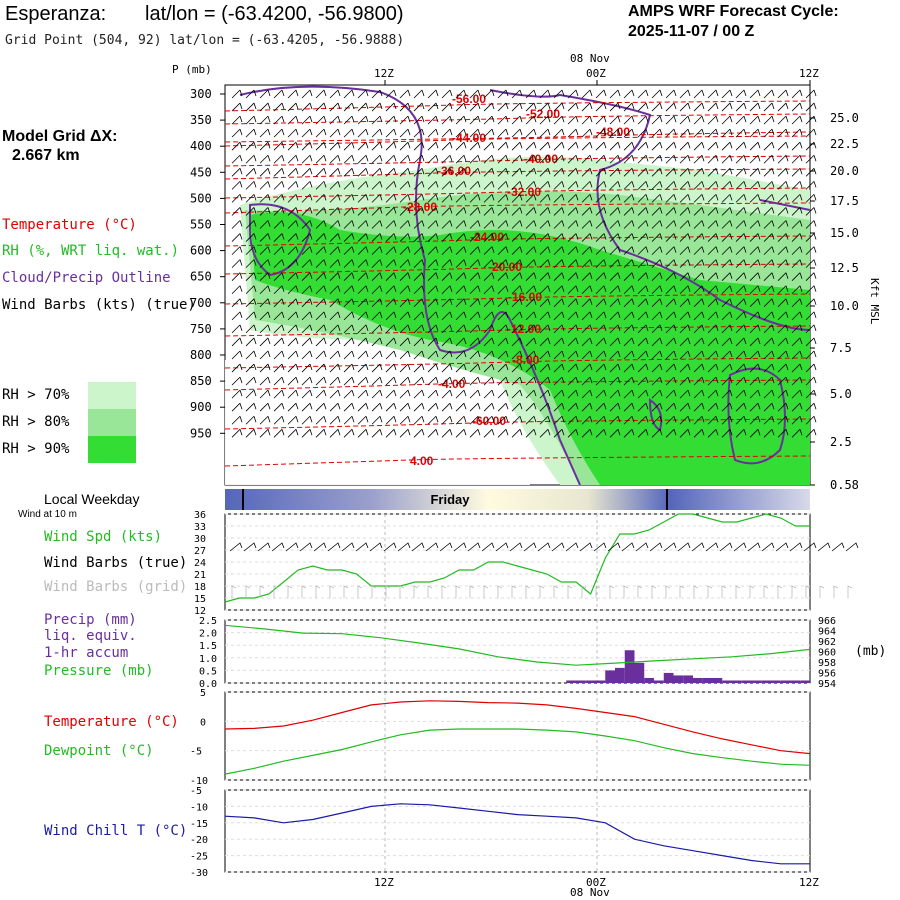  What do you see at coordinates (768, 547) in the screenshot?
I see `wind-barb-true` at bounding box center [768, 547].